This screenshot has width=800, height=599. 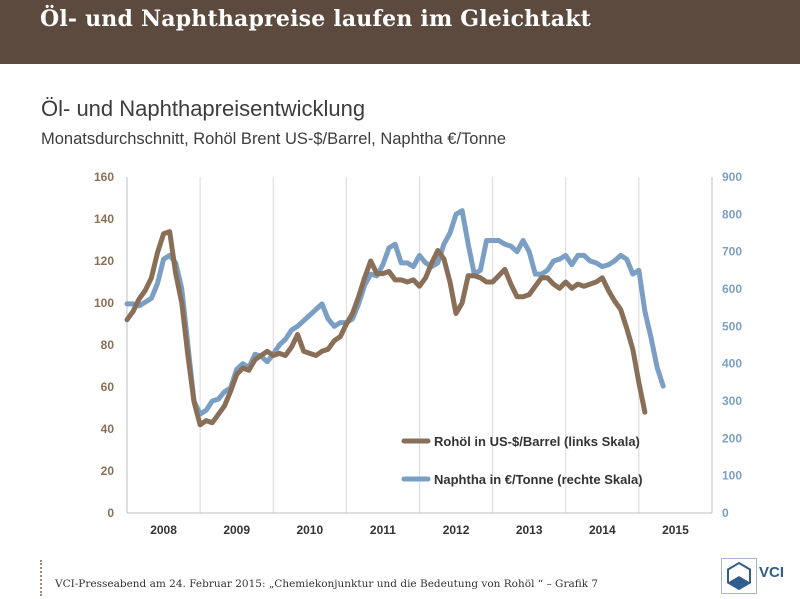 What do you see at coordinates (383, 530) in the screenshot?
I see `x-tick-label: 2011` at bounding box center [383, 530].